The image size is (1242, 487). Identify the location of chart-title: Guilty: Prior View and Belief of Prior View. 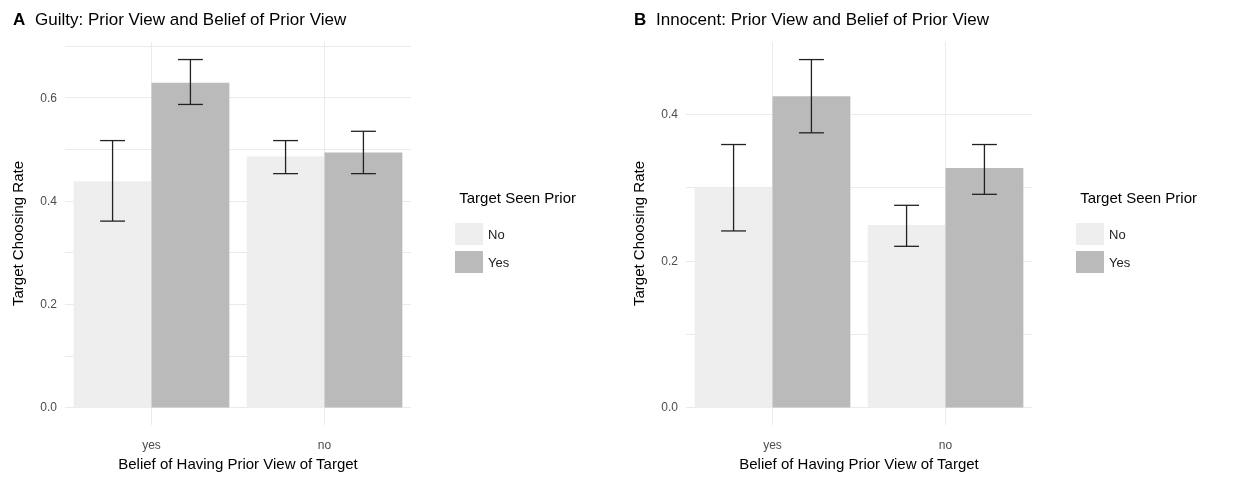
(191, 19).